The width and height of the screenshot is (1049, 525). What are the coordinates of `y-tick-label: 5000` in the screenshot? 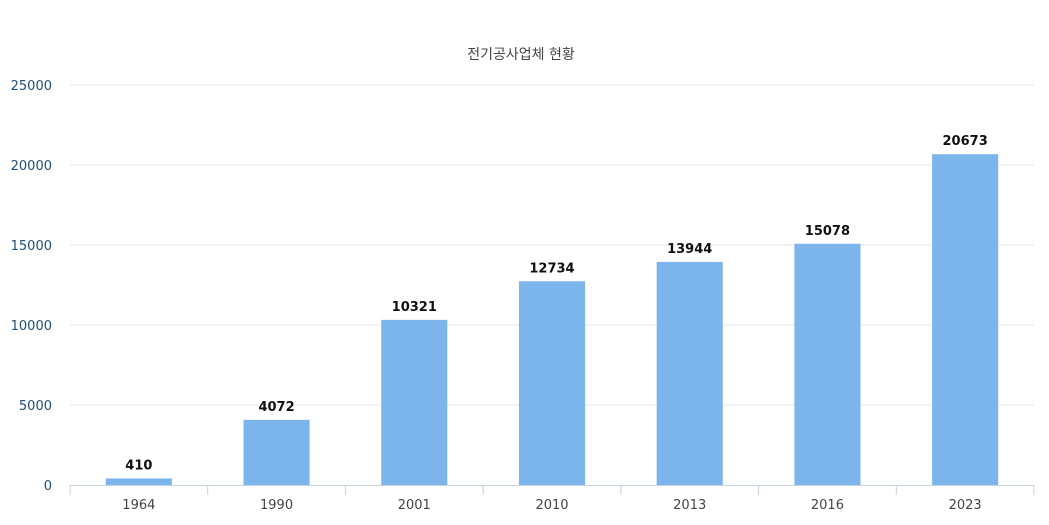 It's located at (35, 406).